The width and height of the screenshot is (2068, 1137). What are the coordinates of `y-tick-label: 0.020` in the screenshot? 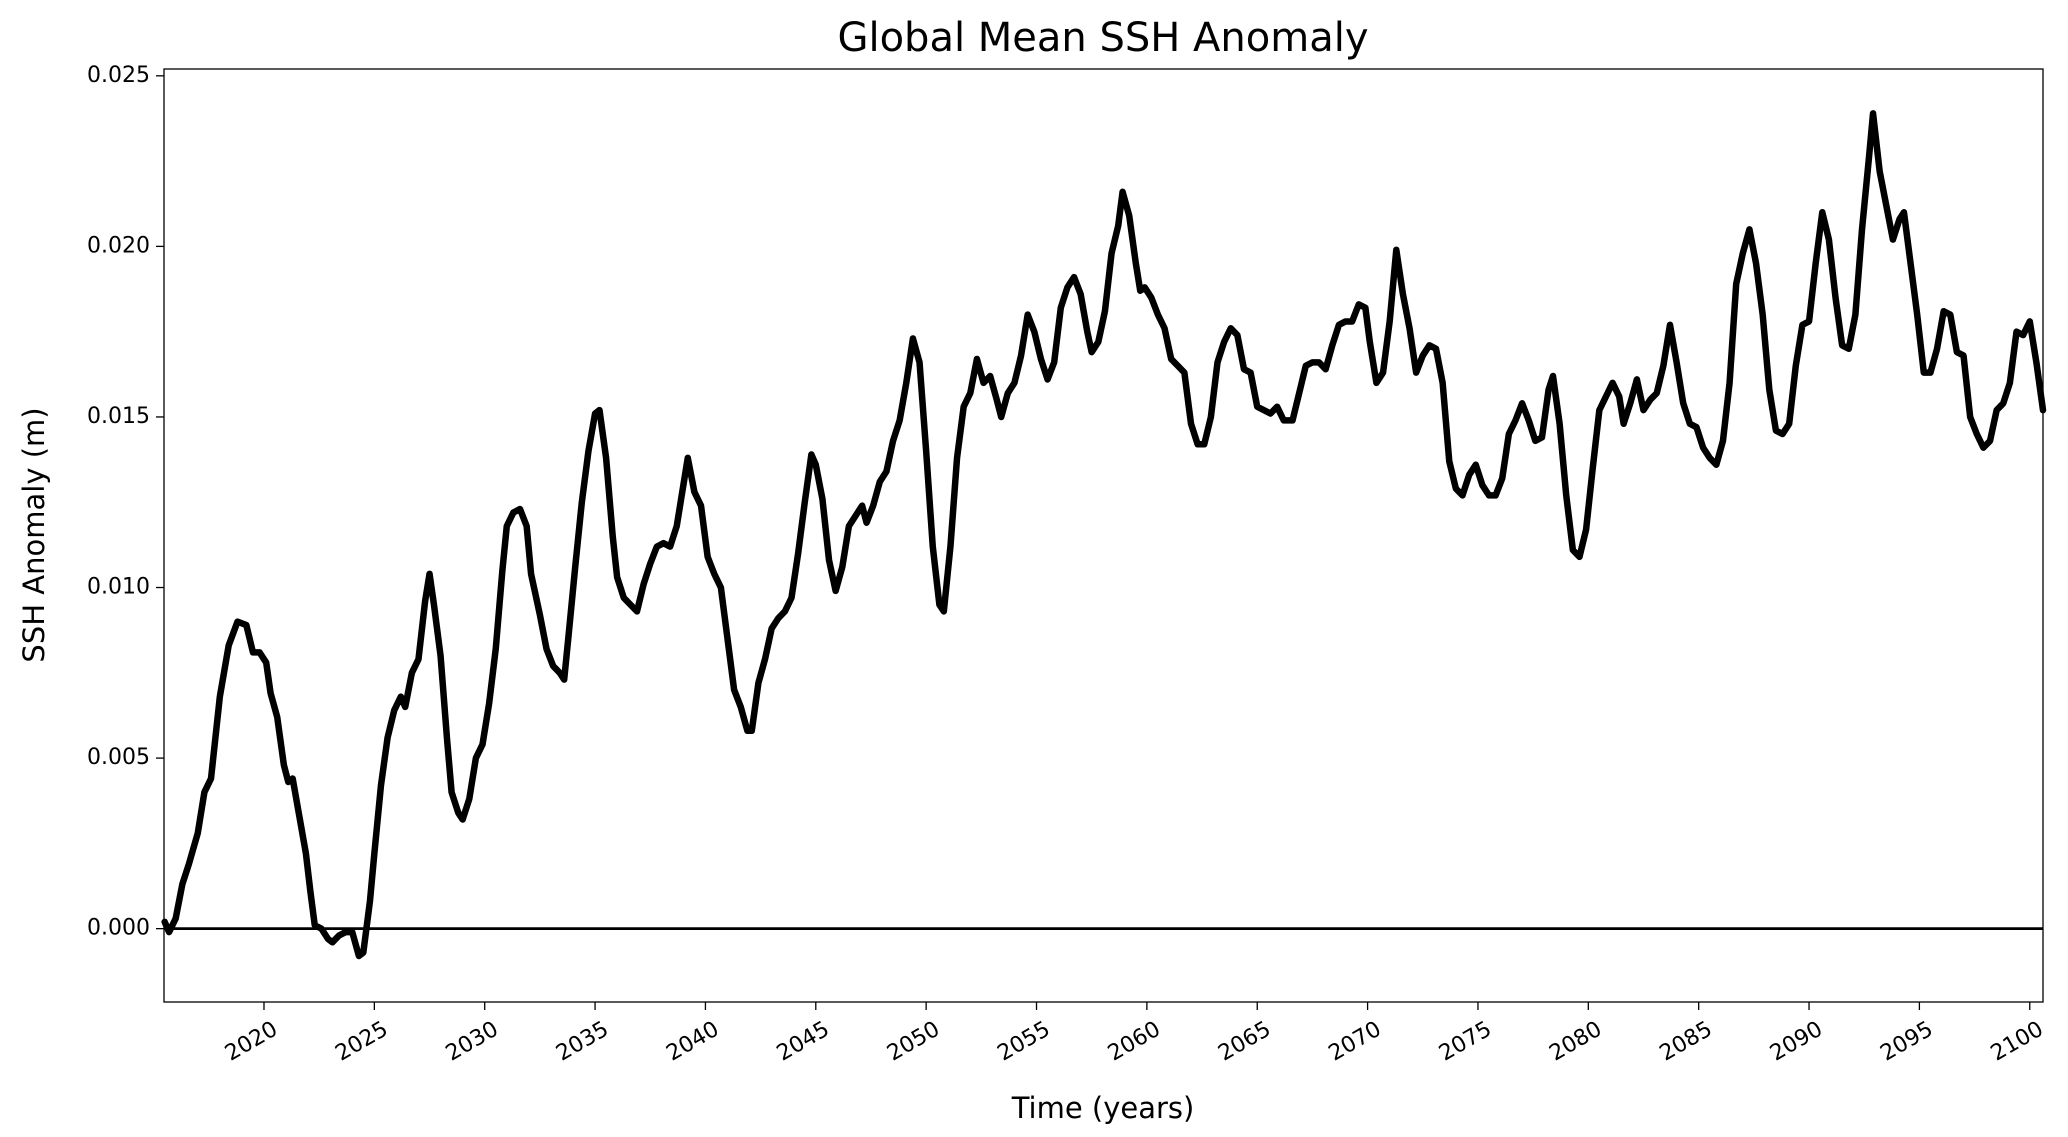 It's located at (118, 245).